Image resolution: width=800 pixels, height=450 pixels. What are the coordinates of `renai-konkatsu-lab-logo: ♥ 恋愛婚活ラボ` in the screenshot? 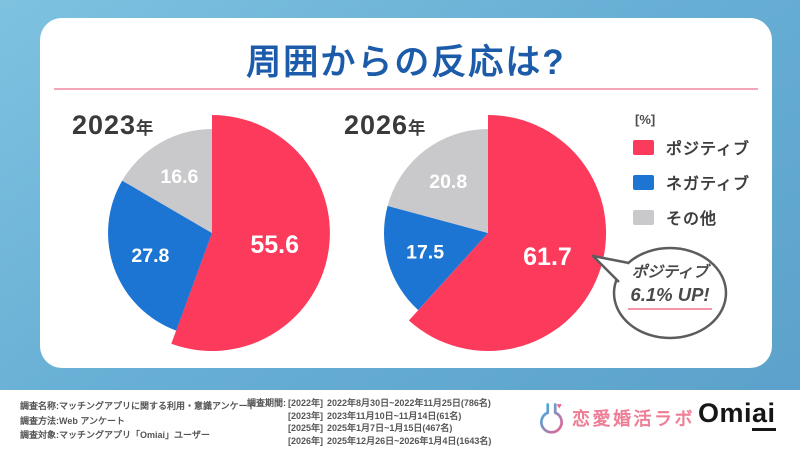 It's located at (616, 418).